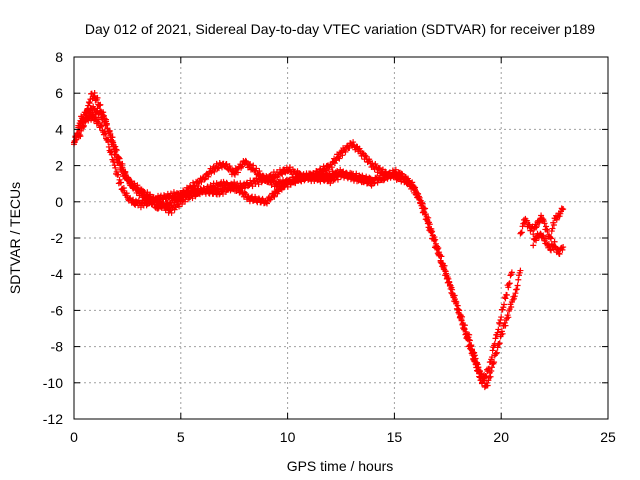  I want to click on series-track-e, so click(542, 223).